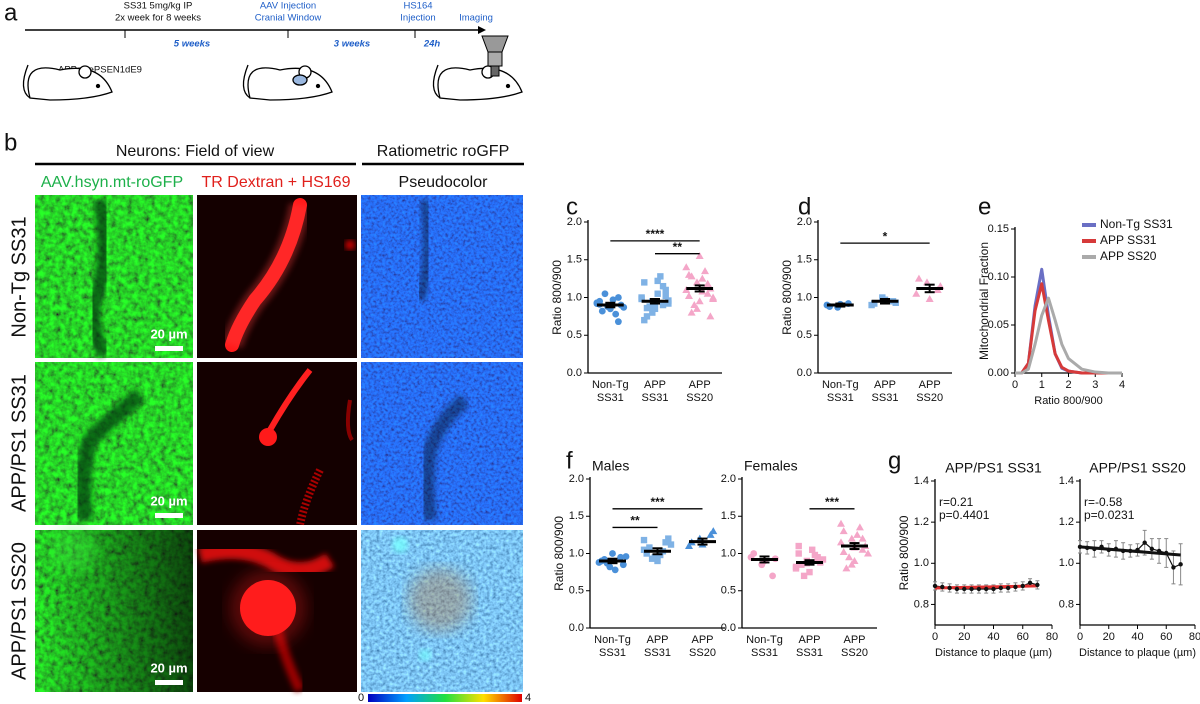 The height and width of the screenshot is (704, 1200). I want to click on annotation: r=-0.58, so click(1103, 502).